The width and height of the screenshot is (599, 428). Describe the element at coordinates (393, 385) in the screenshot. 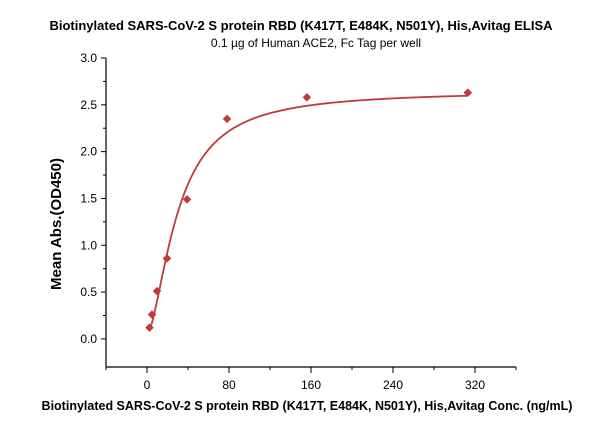

I see `x-tick-label: 240` at that location.